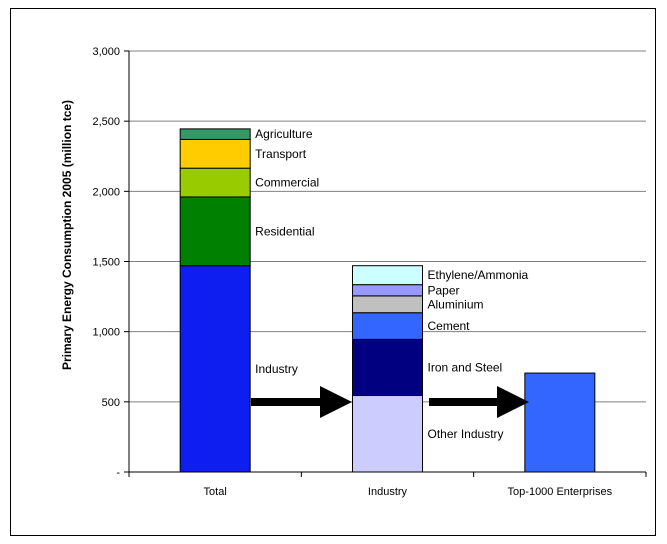  What do you see at coordinates (388, 492) in the screenshot?
I see `x-tick-label: Industry` at bounding box center [388, 492].